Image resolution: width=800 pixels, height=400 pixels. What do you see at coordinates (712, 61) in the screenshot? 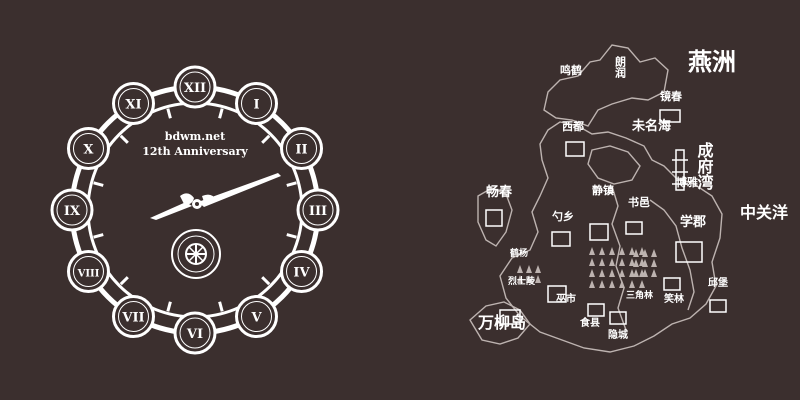
I see `label-yanzhou: 燕洲` at bounding box center [712, 61].